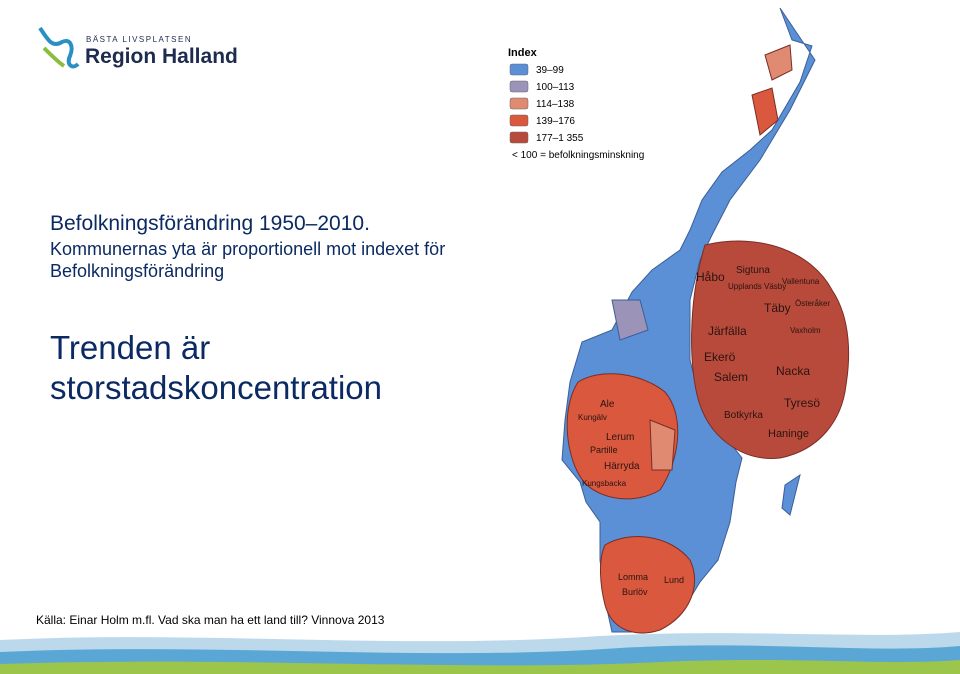 This screenshot has width=960, height=674. What do you see at coordinates (555, 104) in the screenshot?
I see `legend-label: 114–138` at bounding box center [555, 104].